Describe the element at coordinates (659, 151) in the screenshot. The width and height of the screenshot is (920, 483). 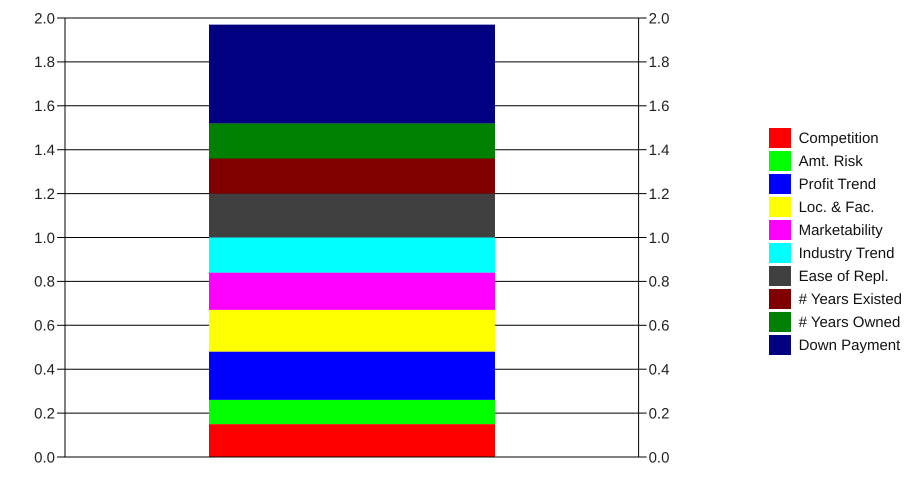
I see `y2-tick-label: 1.4` at that location.